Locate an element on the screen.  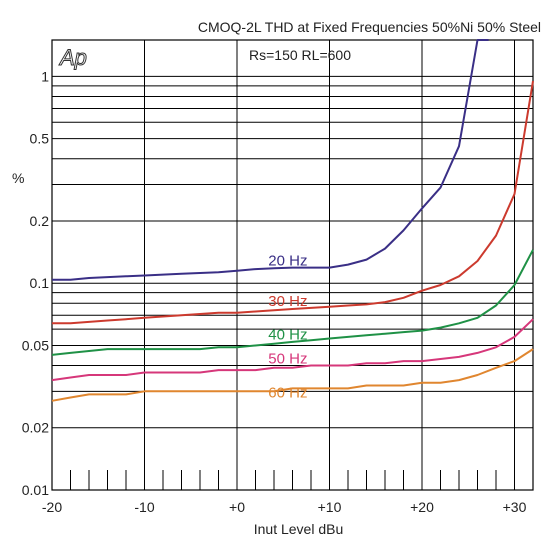
series-line-50-hz is located at coordinates (292, 350).